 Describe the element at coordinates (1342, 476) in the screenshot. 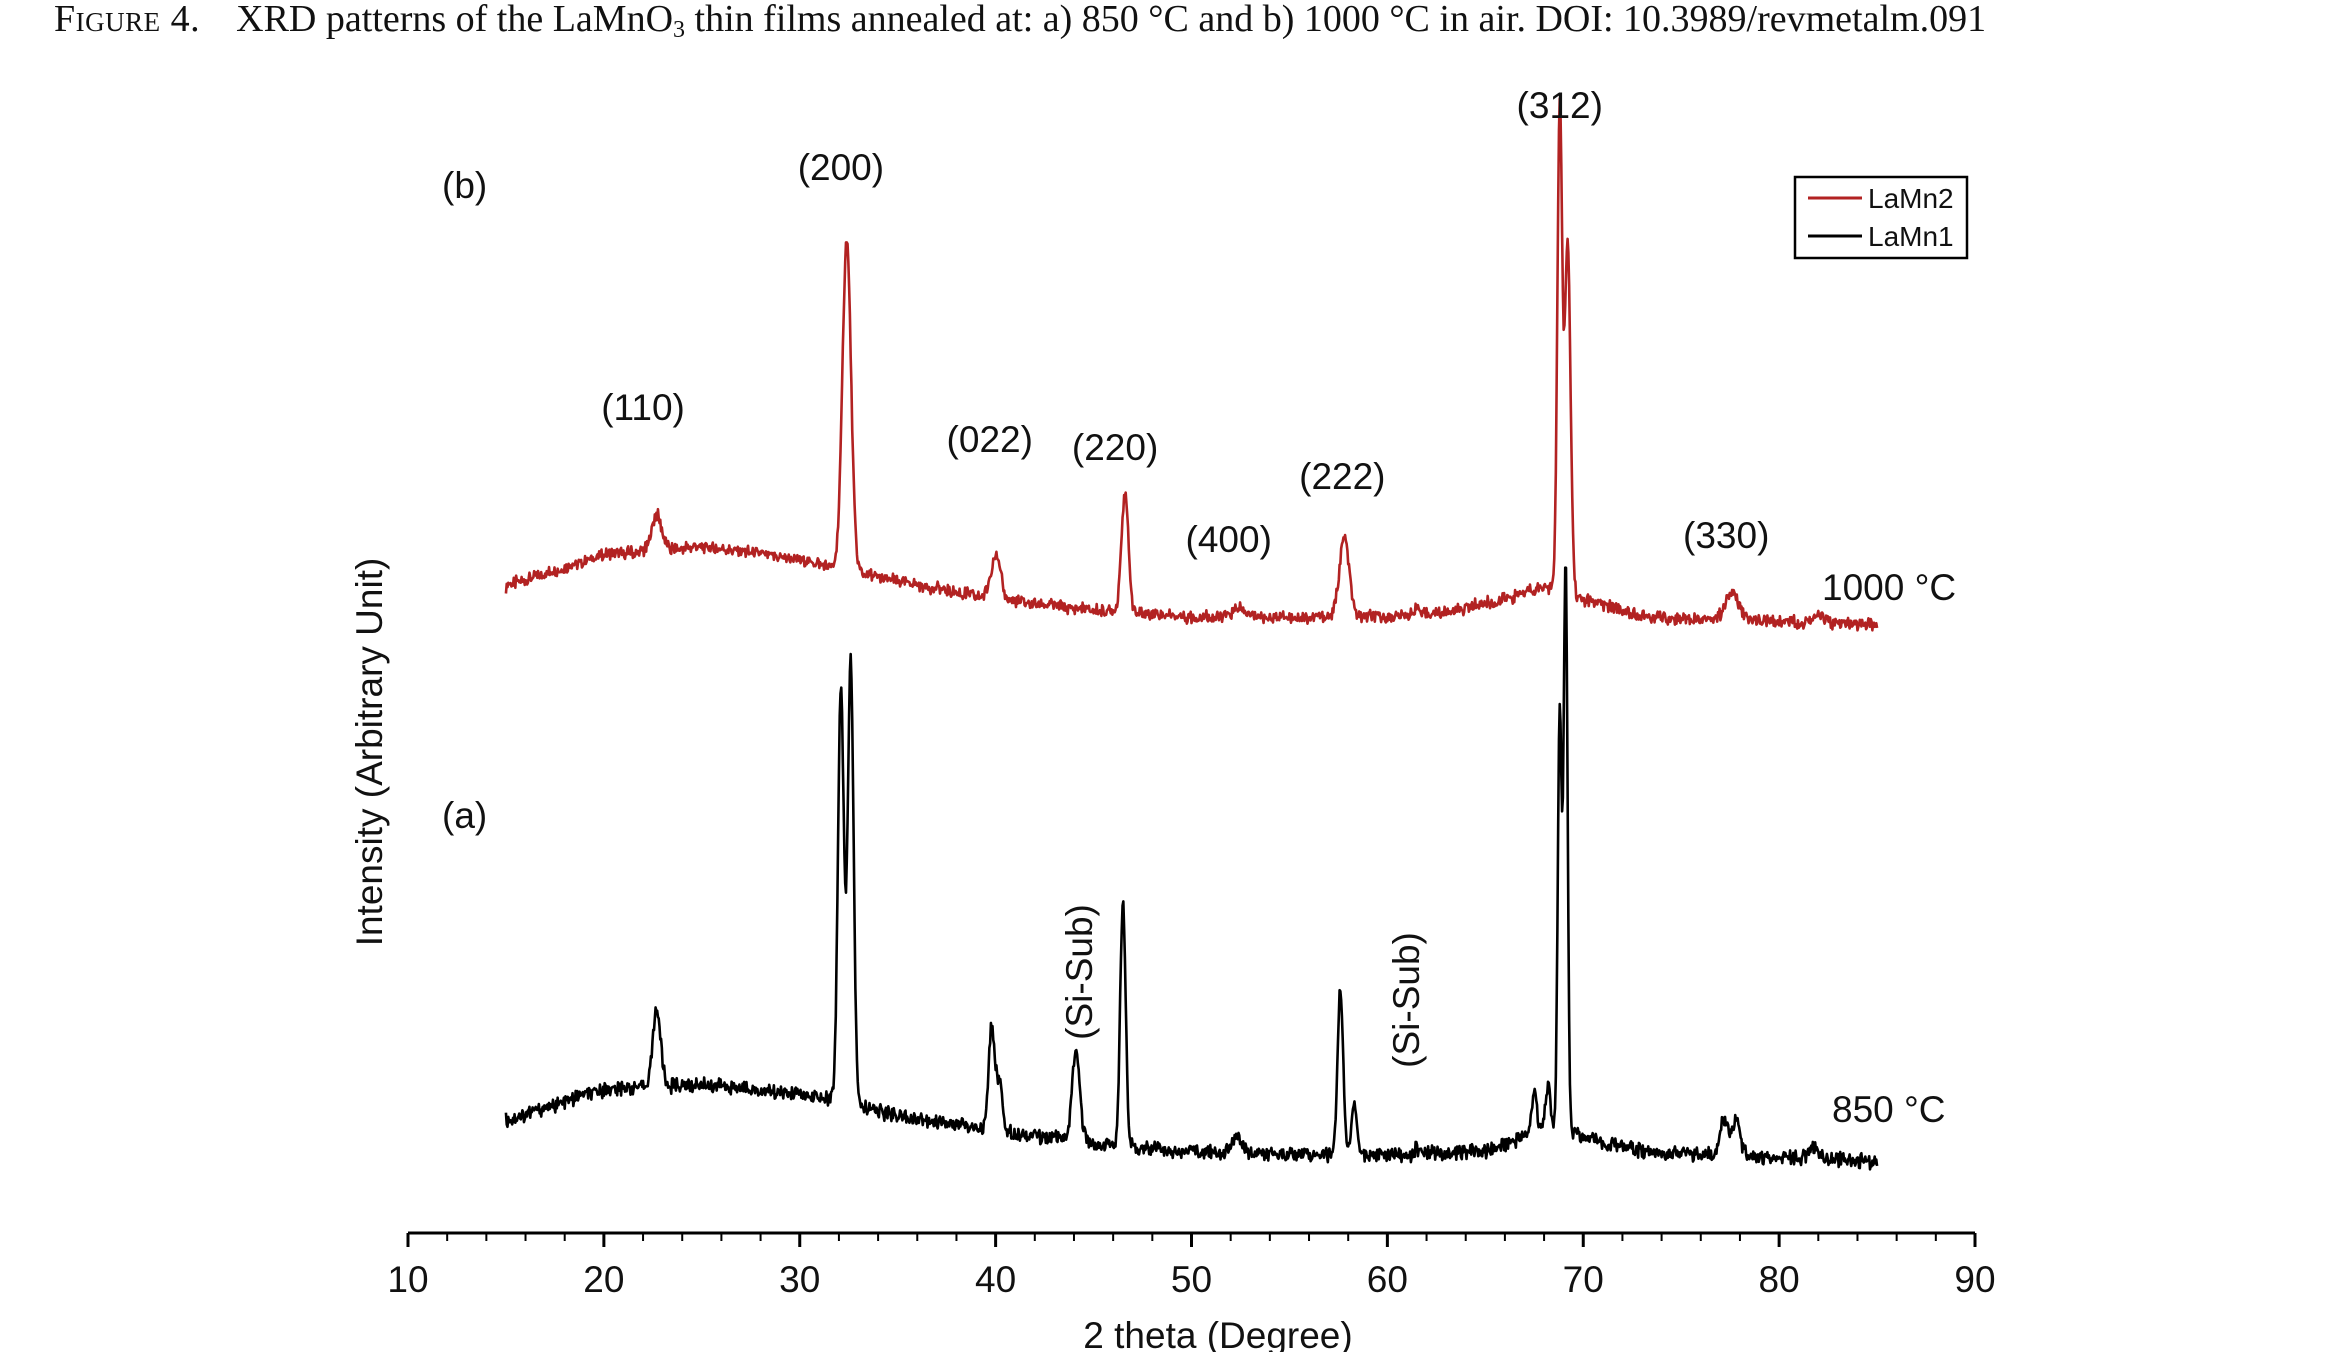

I see `peak-annotation: (222)` at that location.